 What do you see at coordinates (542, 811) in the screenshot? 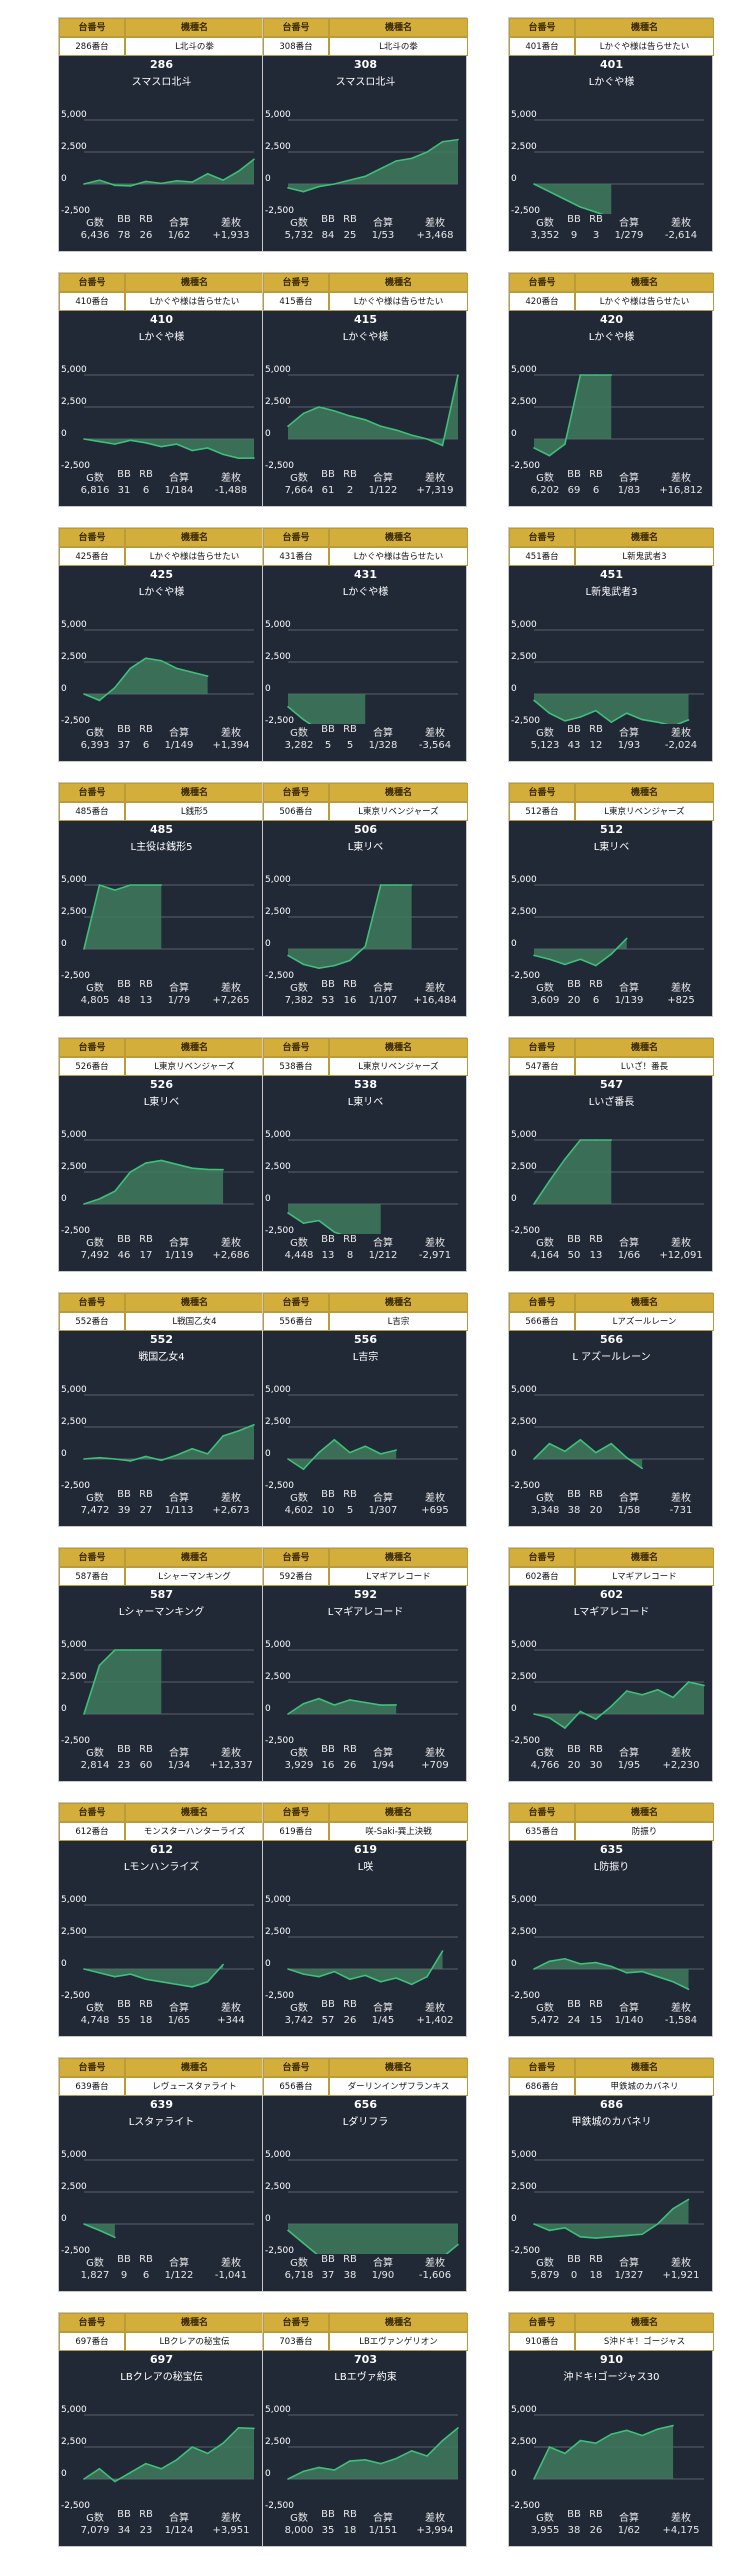
I see `machine-id: 512番台` at bounding box center [542, 811].